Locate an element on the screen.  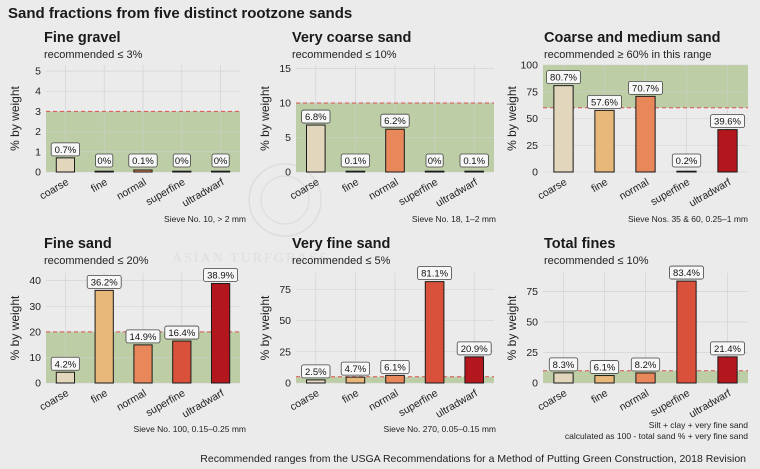
y-tick-label: 1 is located at coordinates (38, 152).